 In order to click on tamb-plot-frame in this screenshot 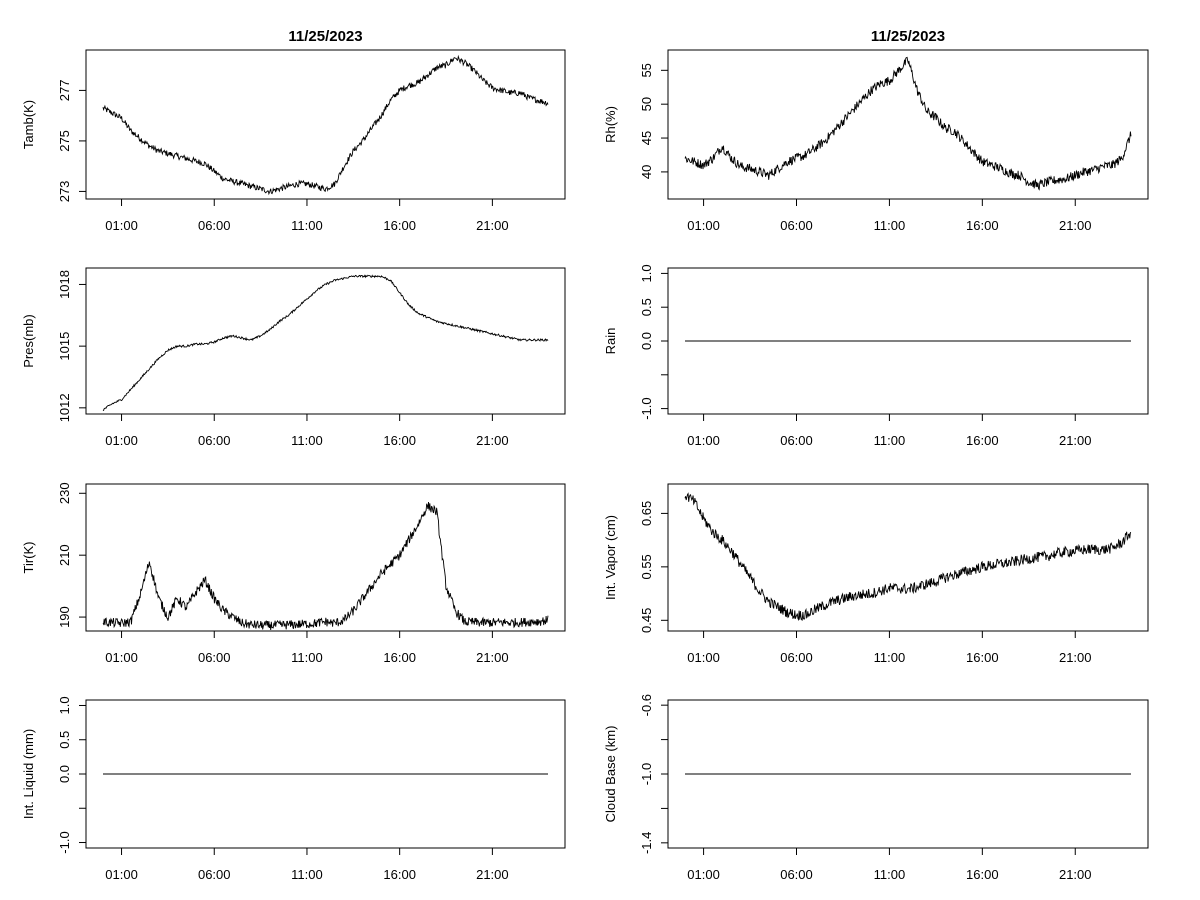, I will do `click(325, 124)`.